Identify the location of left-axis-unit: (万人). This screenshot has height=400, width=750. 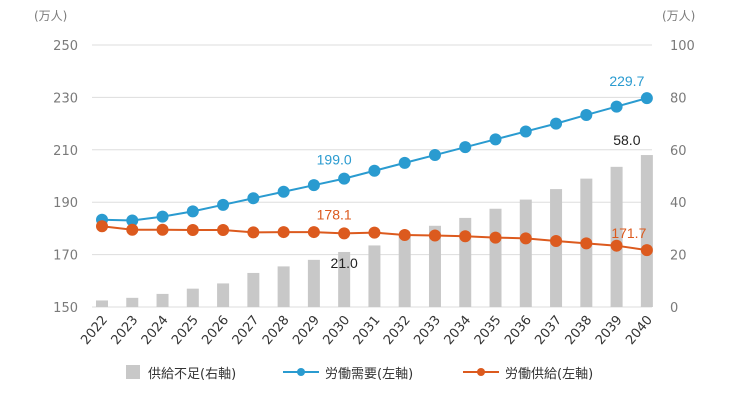
(50, 16).